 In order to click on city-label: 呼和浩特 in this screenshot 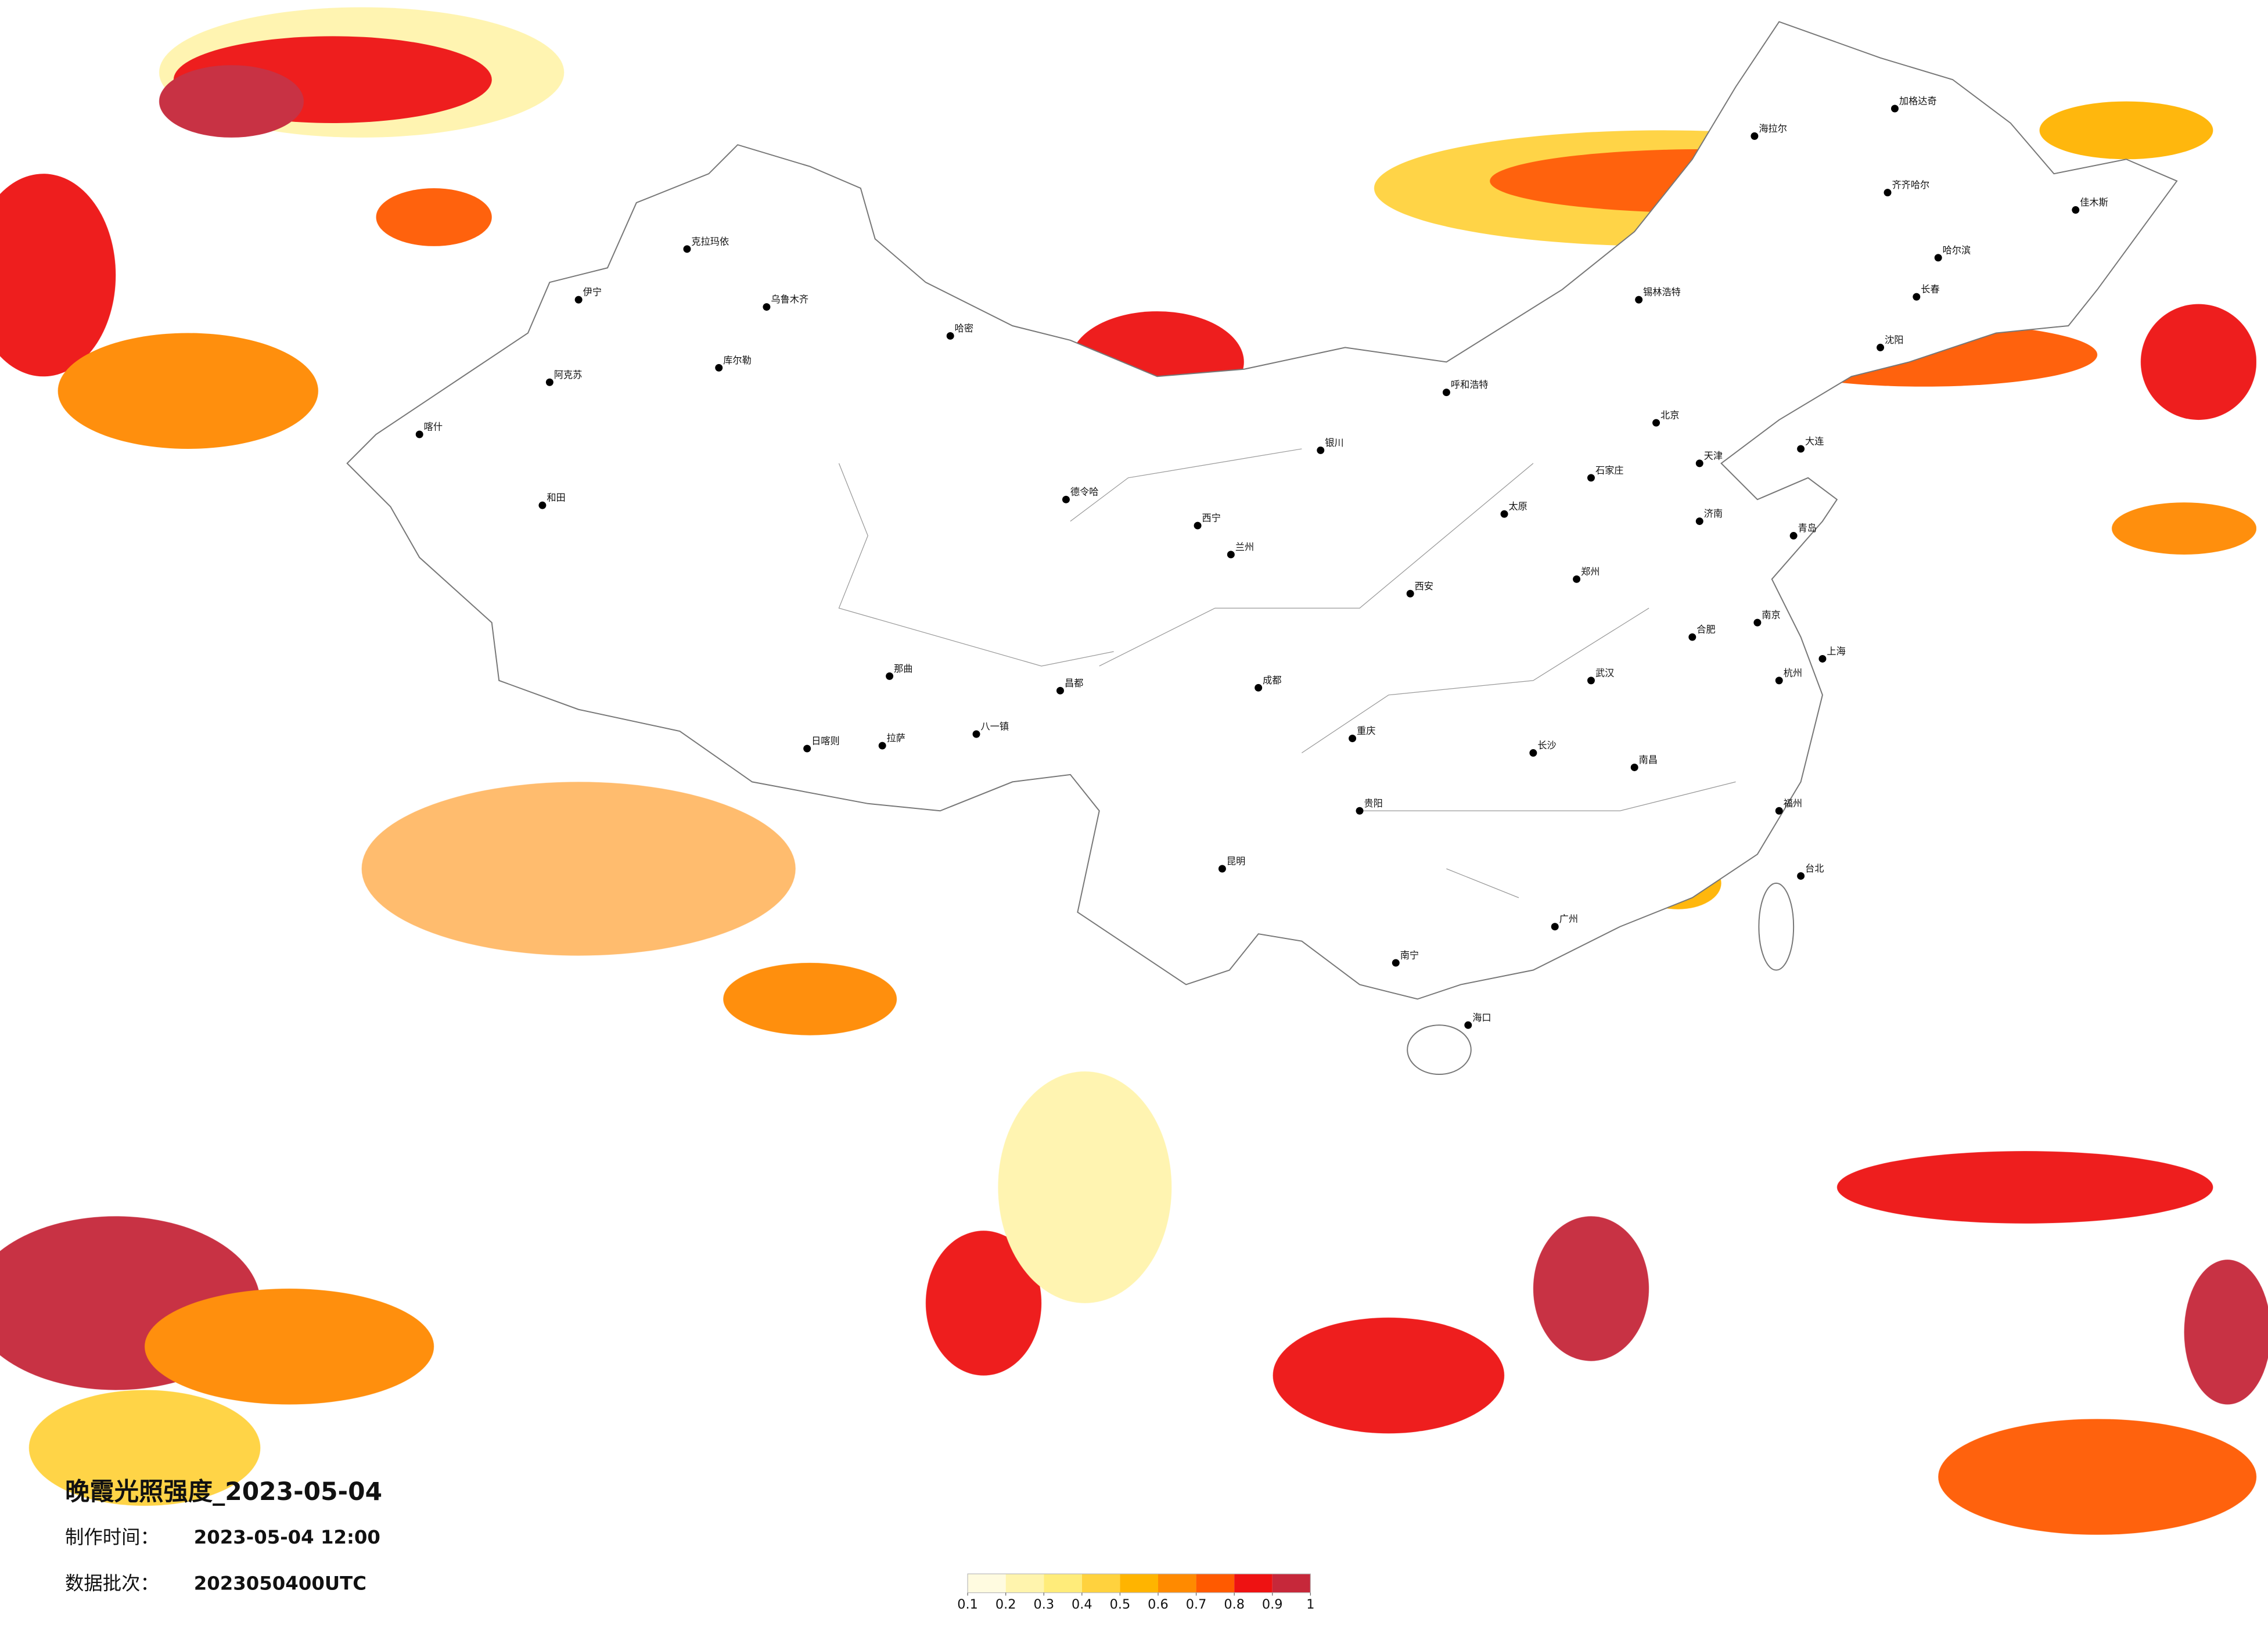, I will do `click(1470, 384)`.